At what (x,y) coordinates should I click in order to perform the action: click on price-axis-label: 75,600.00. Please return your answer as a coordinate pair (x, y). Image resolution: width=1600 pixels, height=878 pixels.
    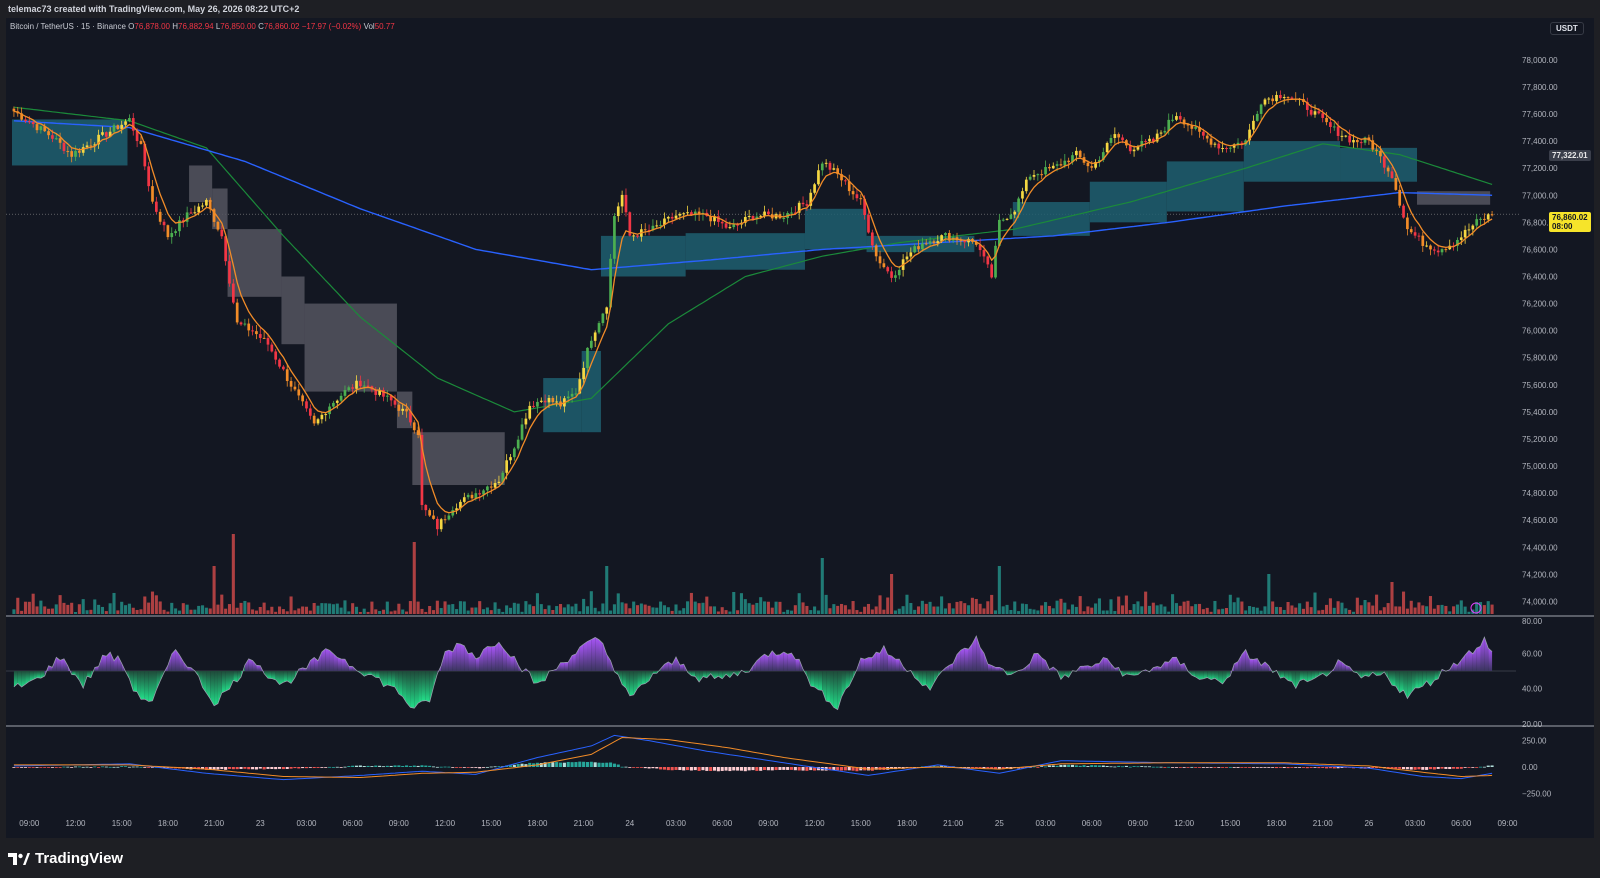
    Looking at the image, I should click on (1540, 385).